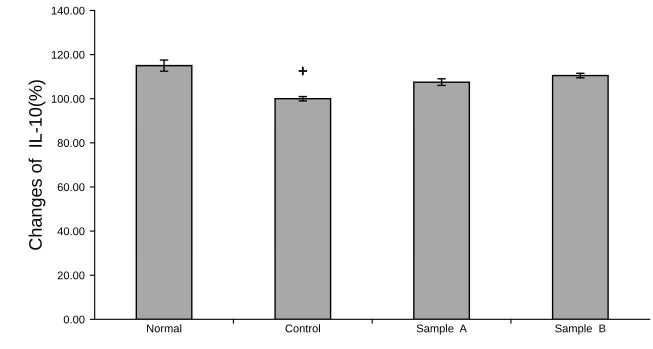 This screenshot has height=349, width=653. What do you see at coordinates (441, 329) in the screenshot?
I see `x-tick-label: Sample A` at bounding box center [441, 329].